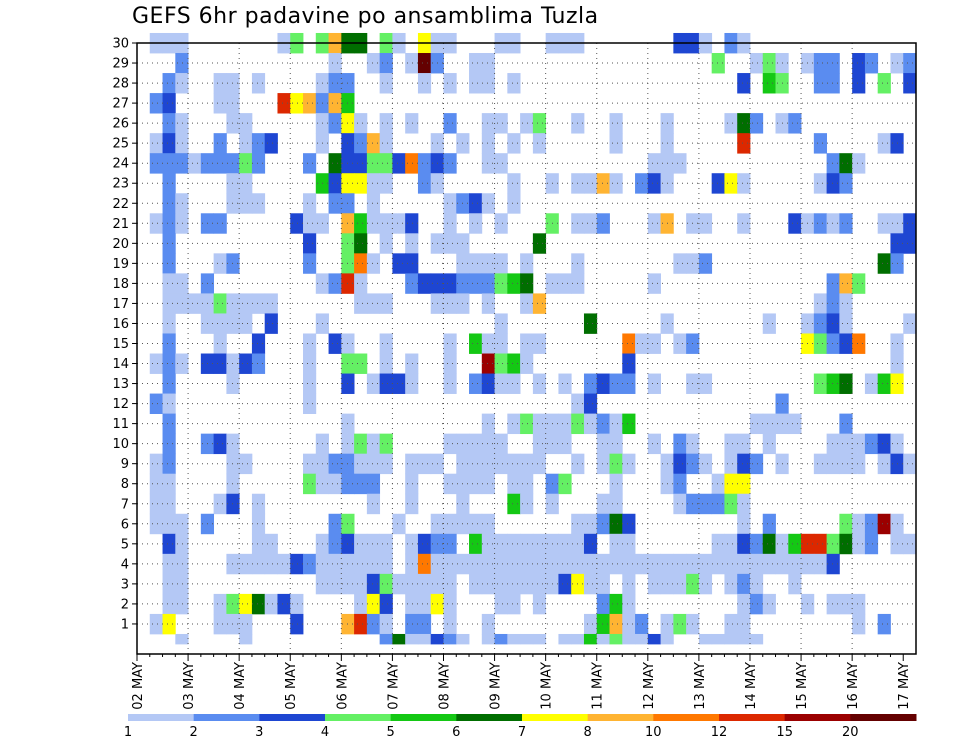  What do you see at coordinates (138, 686) in the screenshot?
I see `x-tick-label: 02 MAY` at bounding box center [138, 686].